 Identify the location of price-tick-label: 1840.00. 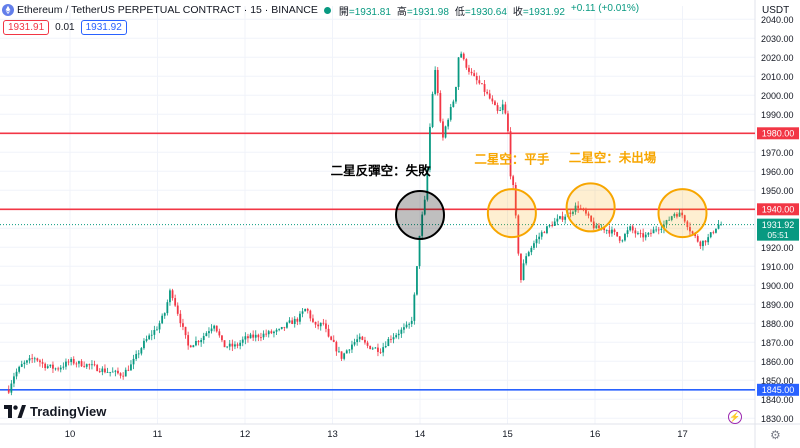
(777, 400).